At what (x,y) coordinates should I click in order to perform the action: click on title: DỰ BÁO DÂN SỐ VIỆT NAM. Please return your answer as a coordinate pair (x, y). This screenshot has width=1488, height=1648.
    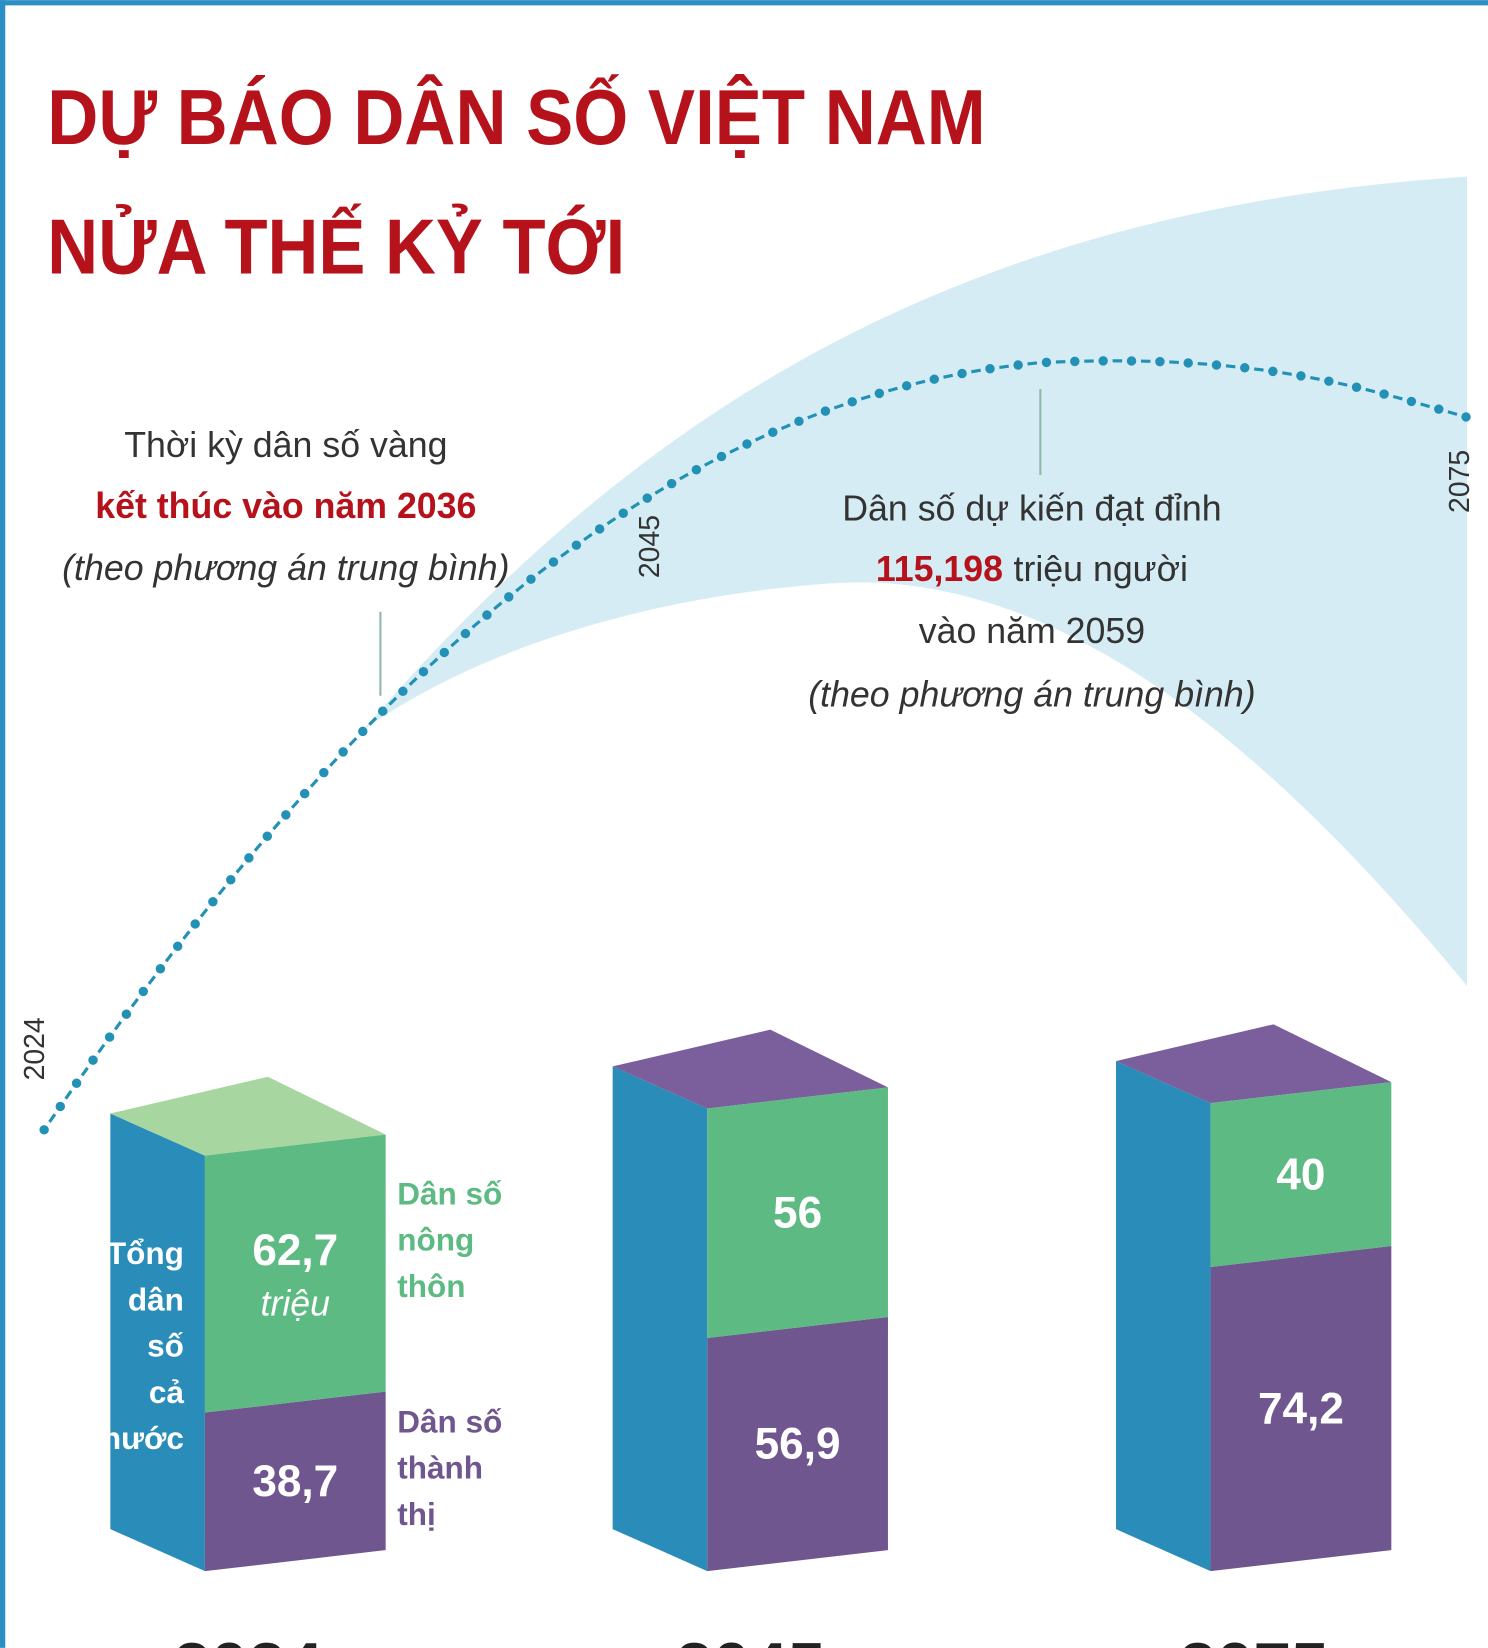
    Looking at the image, I should click on (516, 117).